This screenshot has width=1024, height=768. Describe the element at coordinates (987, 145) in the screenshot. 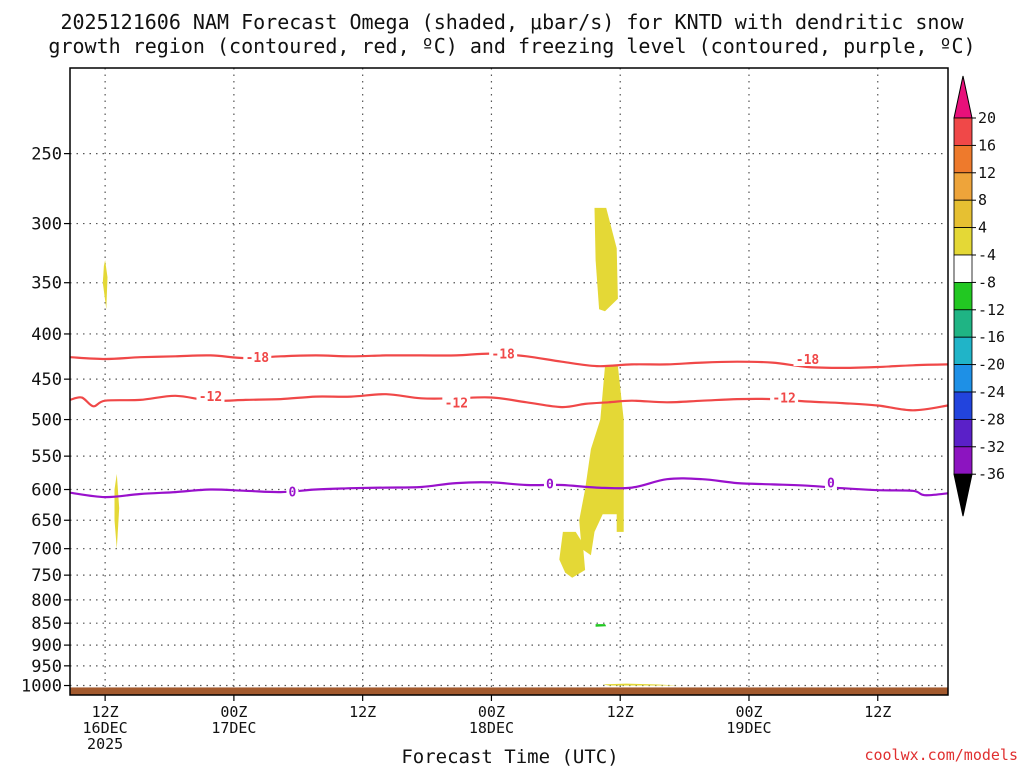

I see `colorbar-label: 16` at that location.